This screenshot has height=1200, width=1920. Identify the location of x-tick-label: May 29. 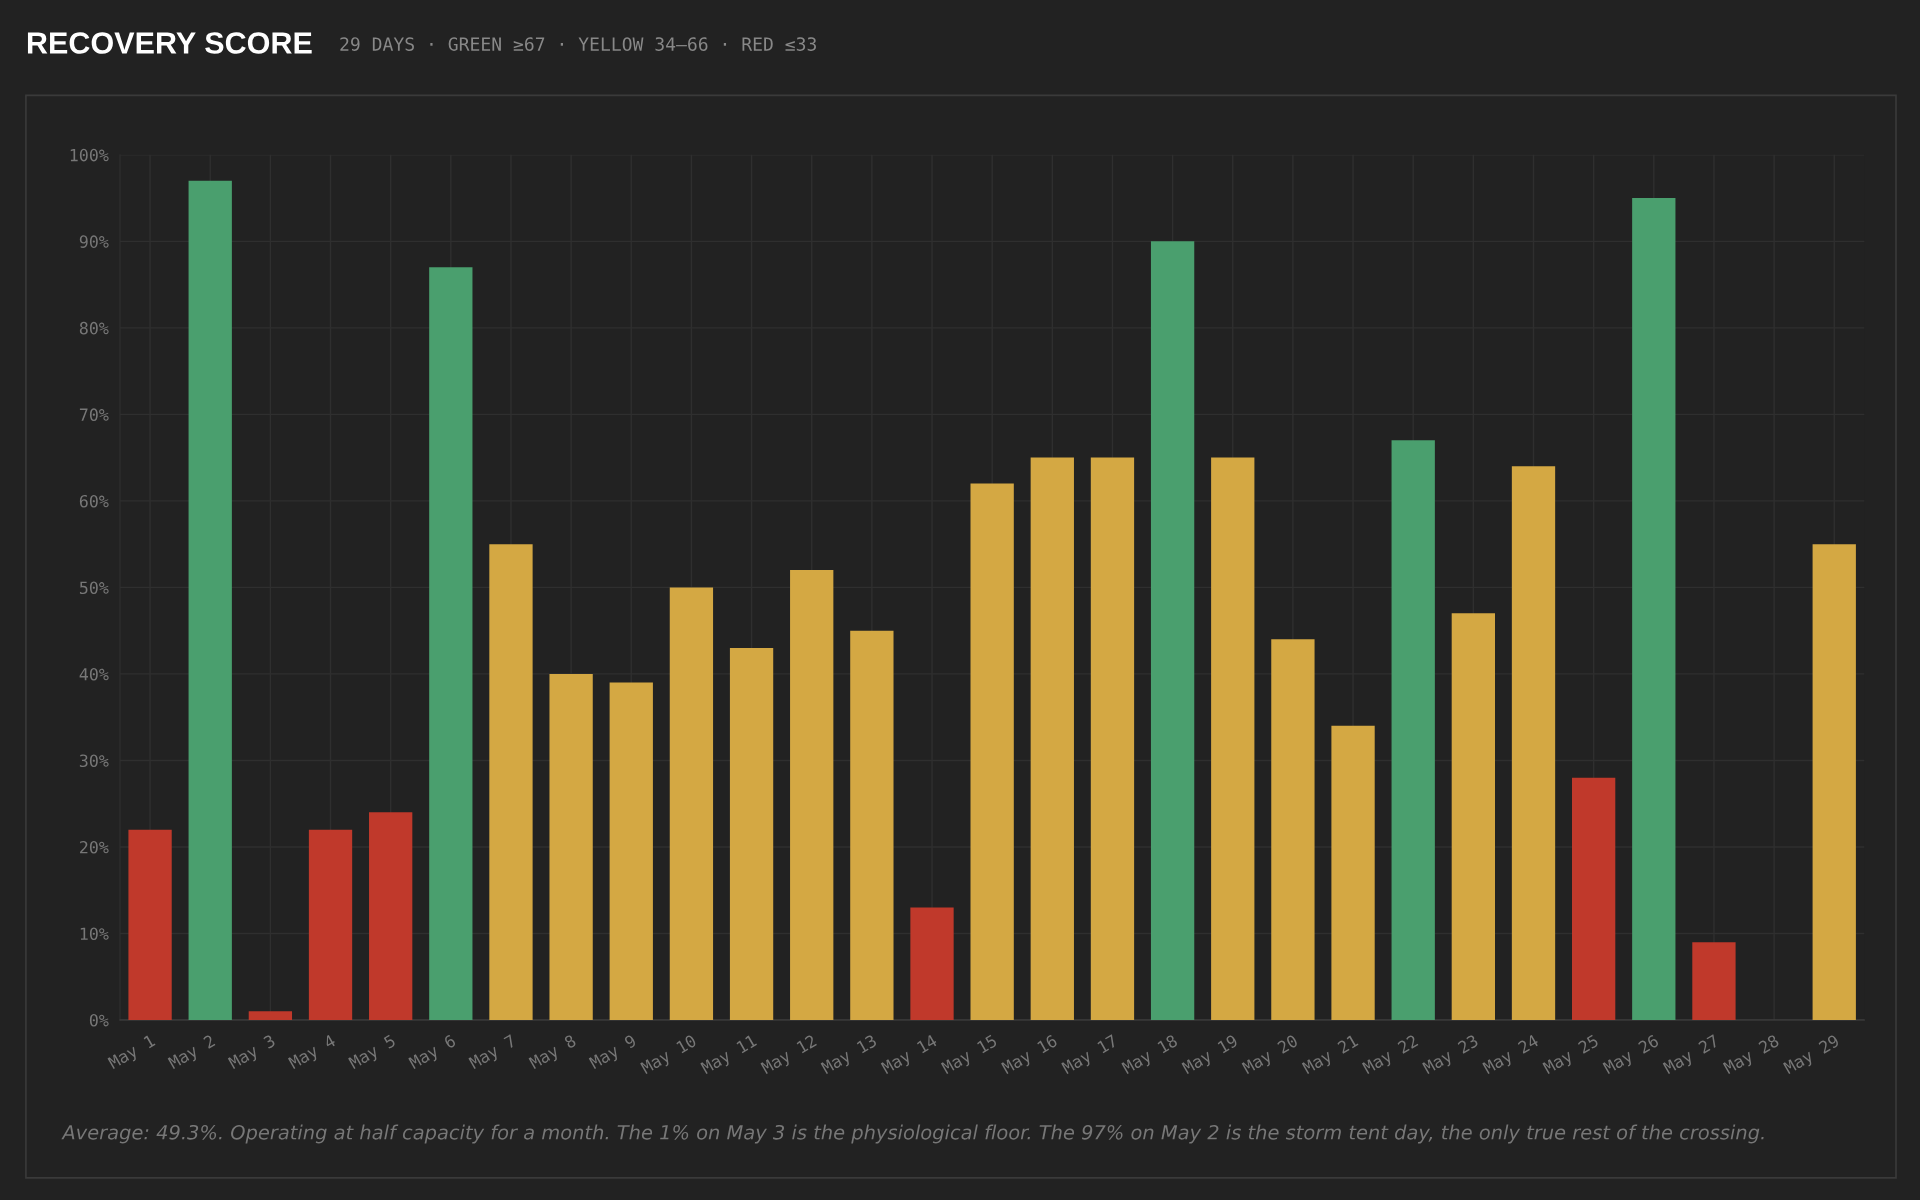
(1812, 1055).